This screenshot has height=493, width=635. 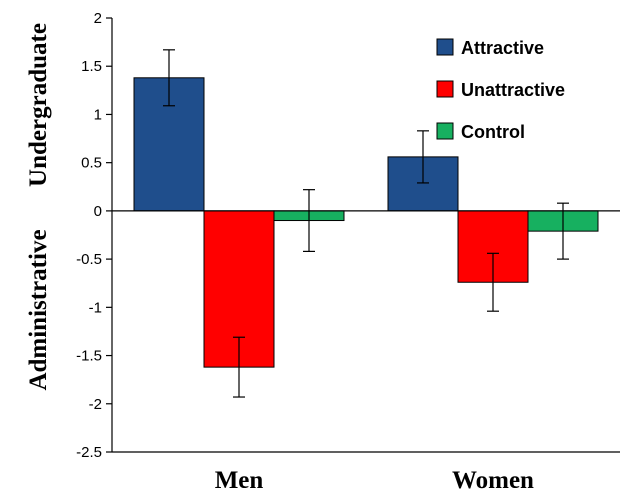 I want to click on y-tick-label: -0.5, so click(x=89, y=259).